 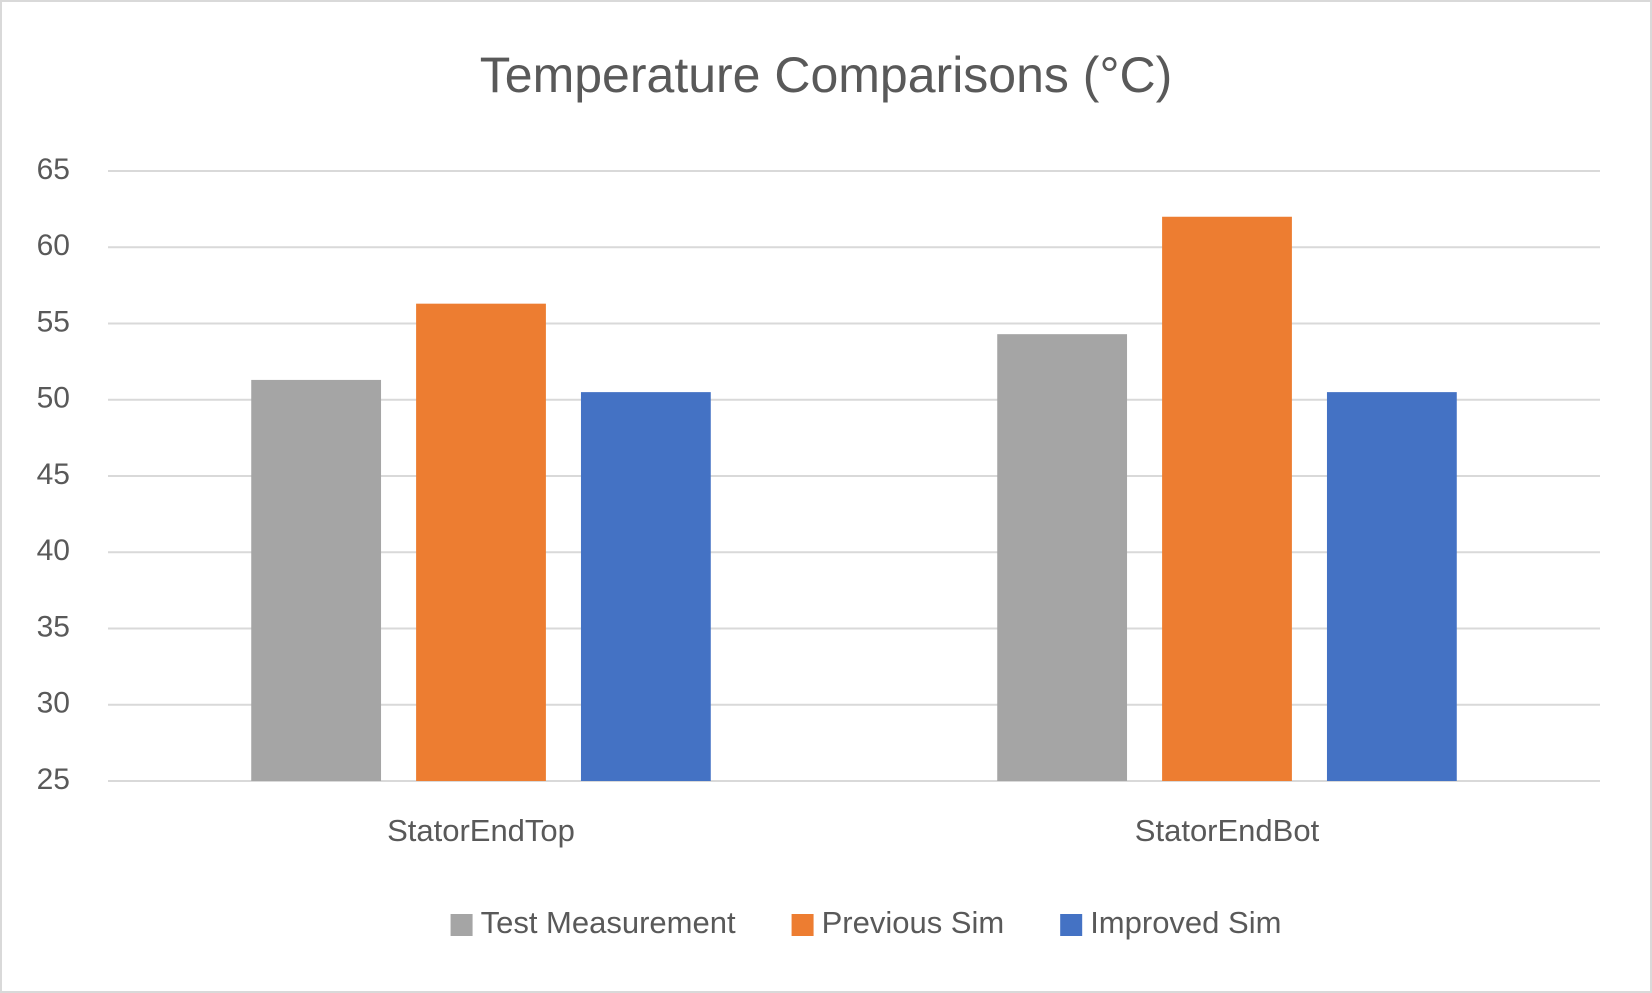 What do you see at coordinates (608, 922) in the screenshot?
I see `legend-label: Test Measurement` at bounding box center [608, 922].